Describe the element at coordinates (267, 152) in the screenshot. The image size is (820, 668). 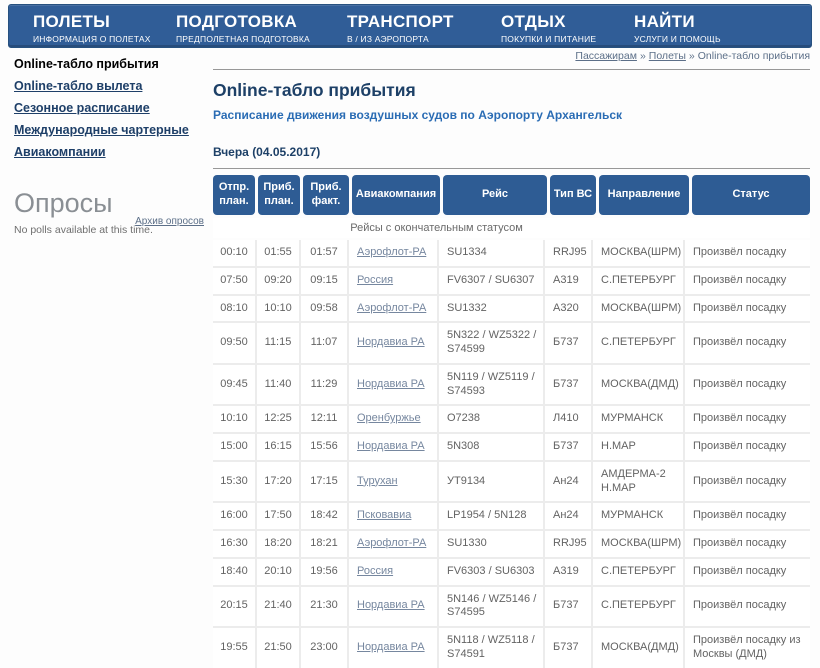
I see `date-label: Вчера (04.05.2017)` at that location.